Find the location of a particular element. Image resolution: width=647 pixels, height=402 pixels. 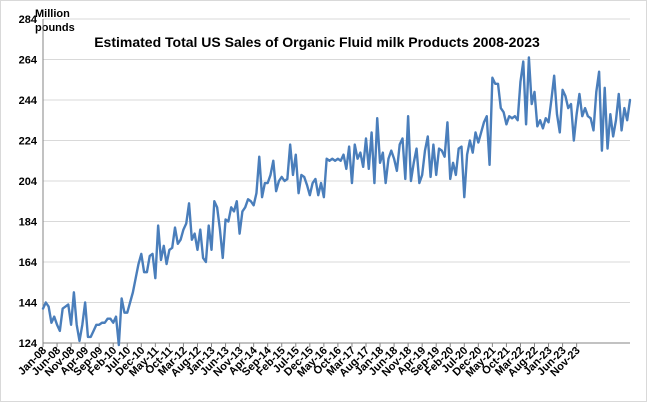

y-axis-ticks: 124 144 164 184 204 224 244 264 284 is located at coordinates (28, 182).